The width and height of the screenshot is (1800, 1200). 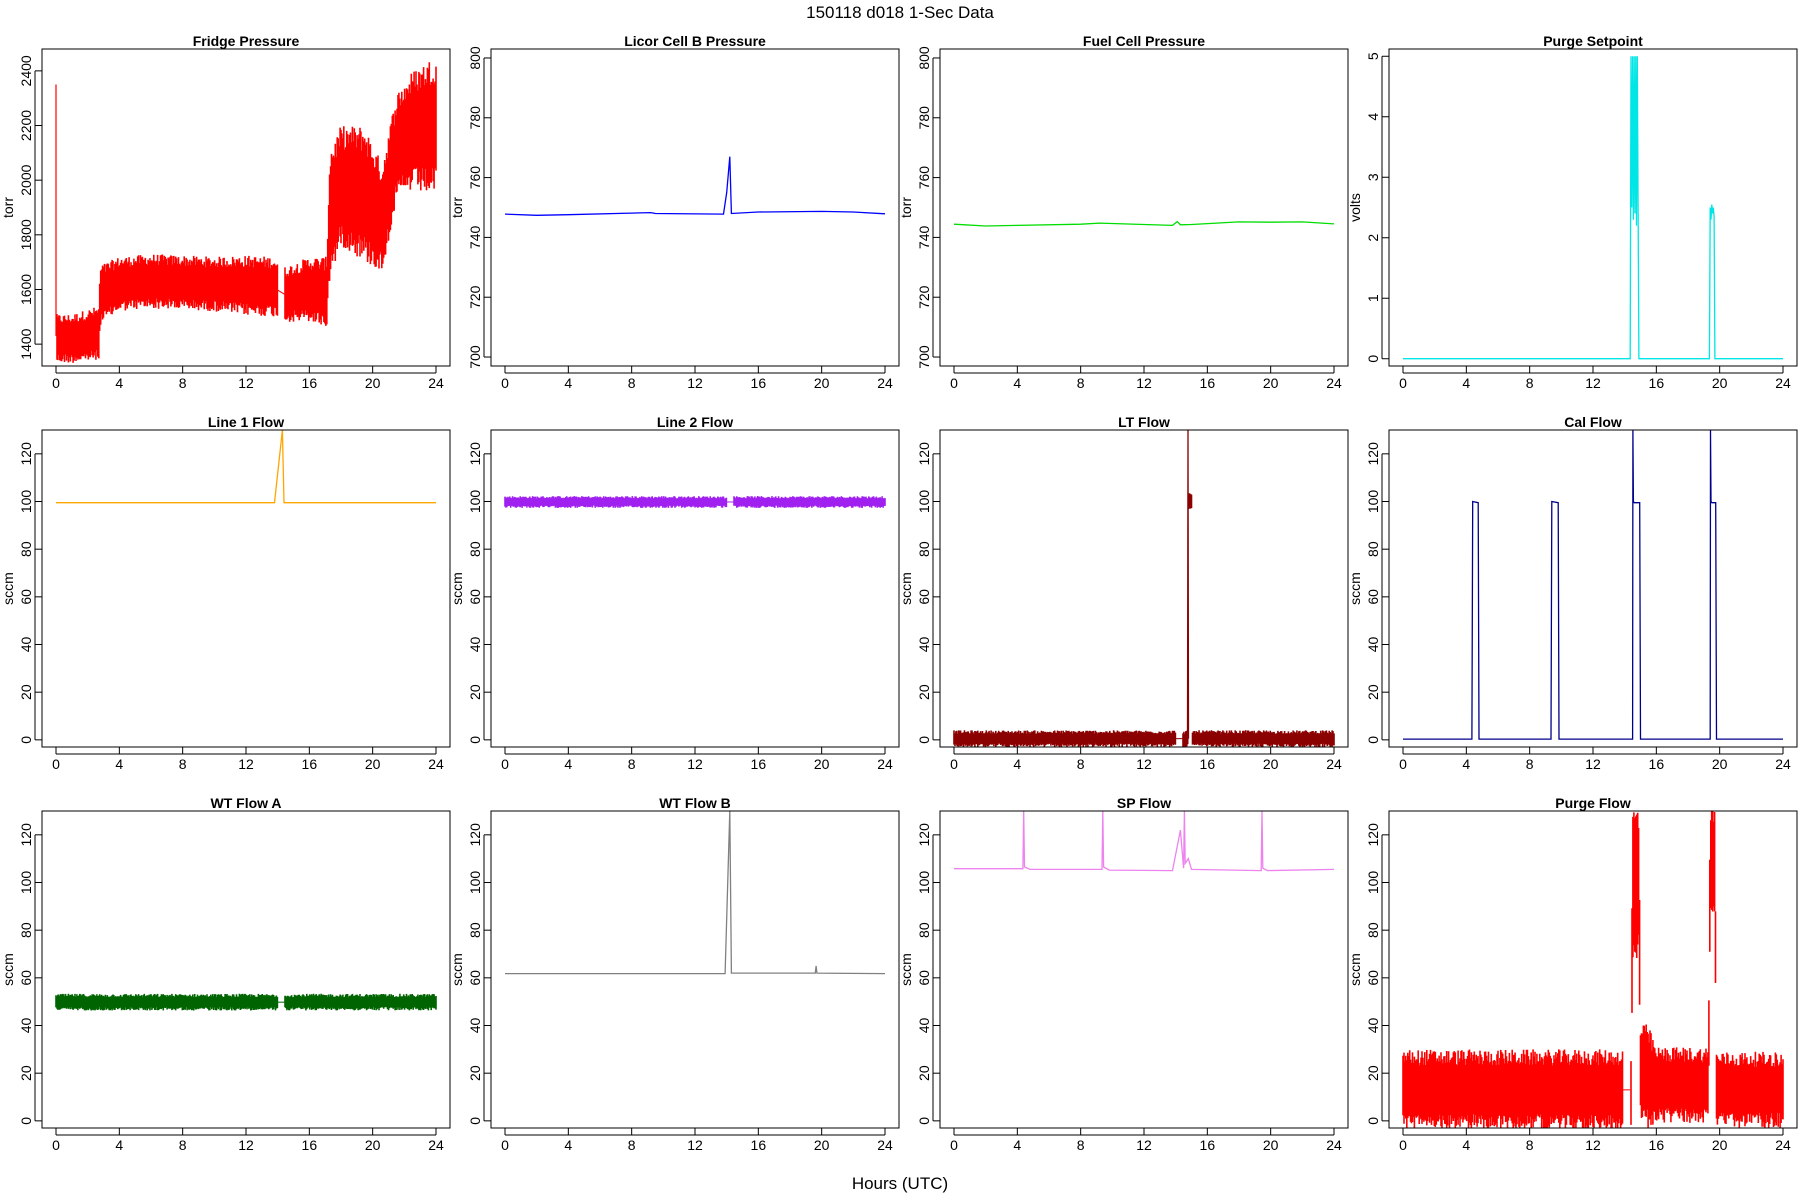 I want to click on panel: Cal Flow sccm 0 4 8 12 16 20 24 0 20 40 60 80 100 120, so click(x=1572, y=593).